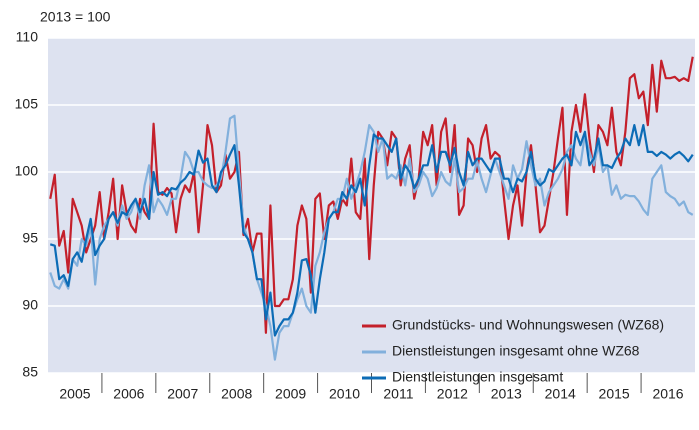 This screenshot has width=699, height=430. I want to click on x-tick-label: 2015, so click(614, 394).